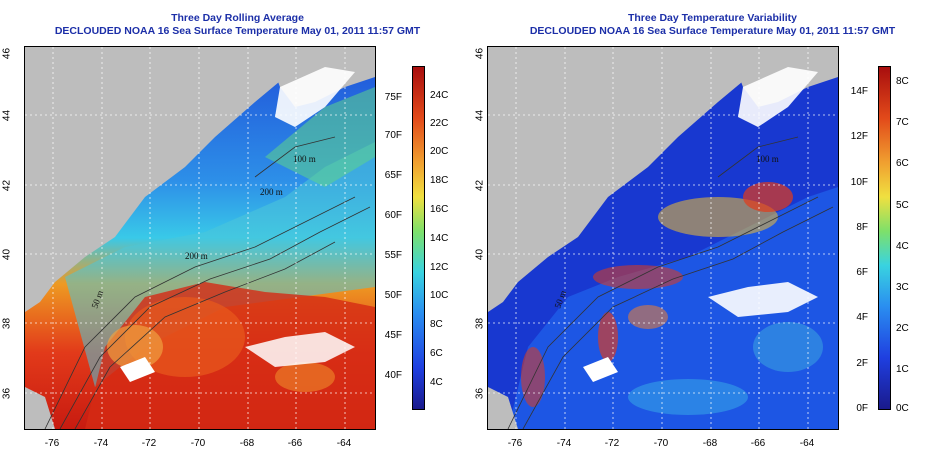 This screenshot has width=950, height=475. I want to click on colorbar-f-tick: 12F, so click(859, 136).